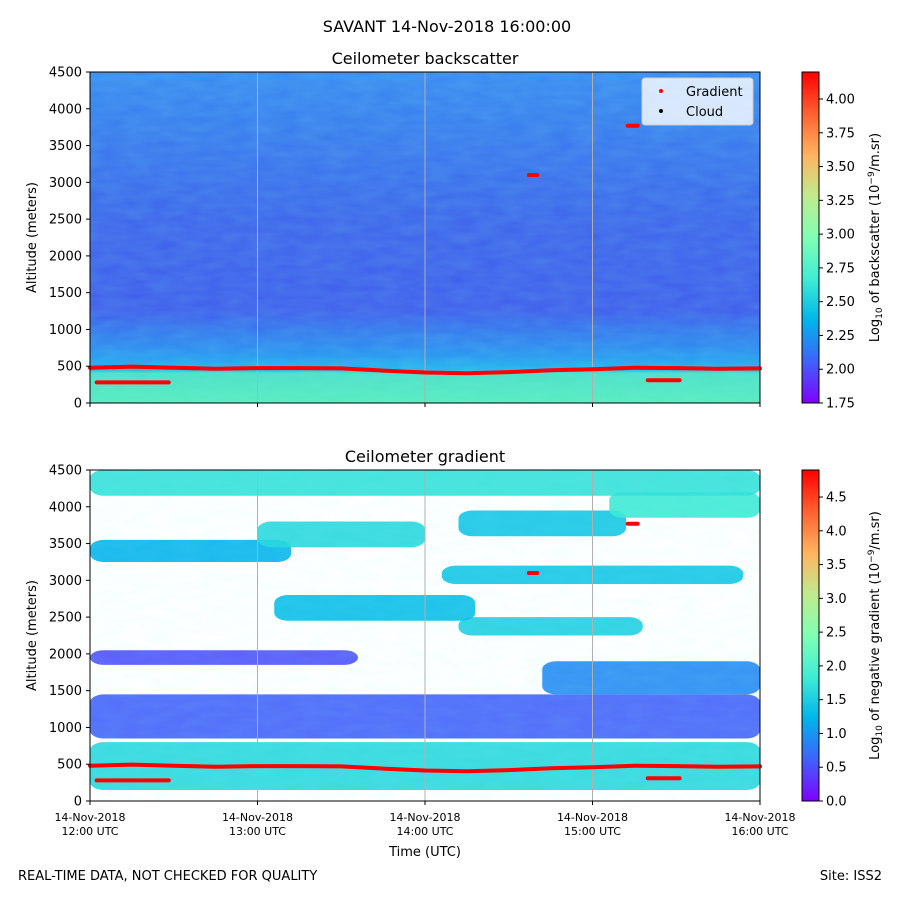  Describe the element at coordinates (836, 565) in the screenshot. I see `colorbar-tick-label: 3.5` at that location.